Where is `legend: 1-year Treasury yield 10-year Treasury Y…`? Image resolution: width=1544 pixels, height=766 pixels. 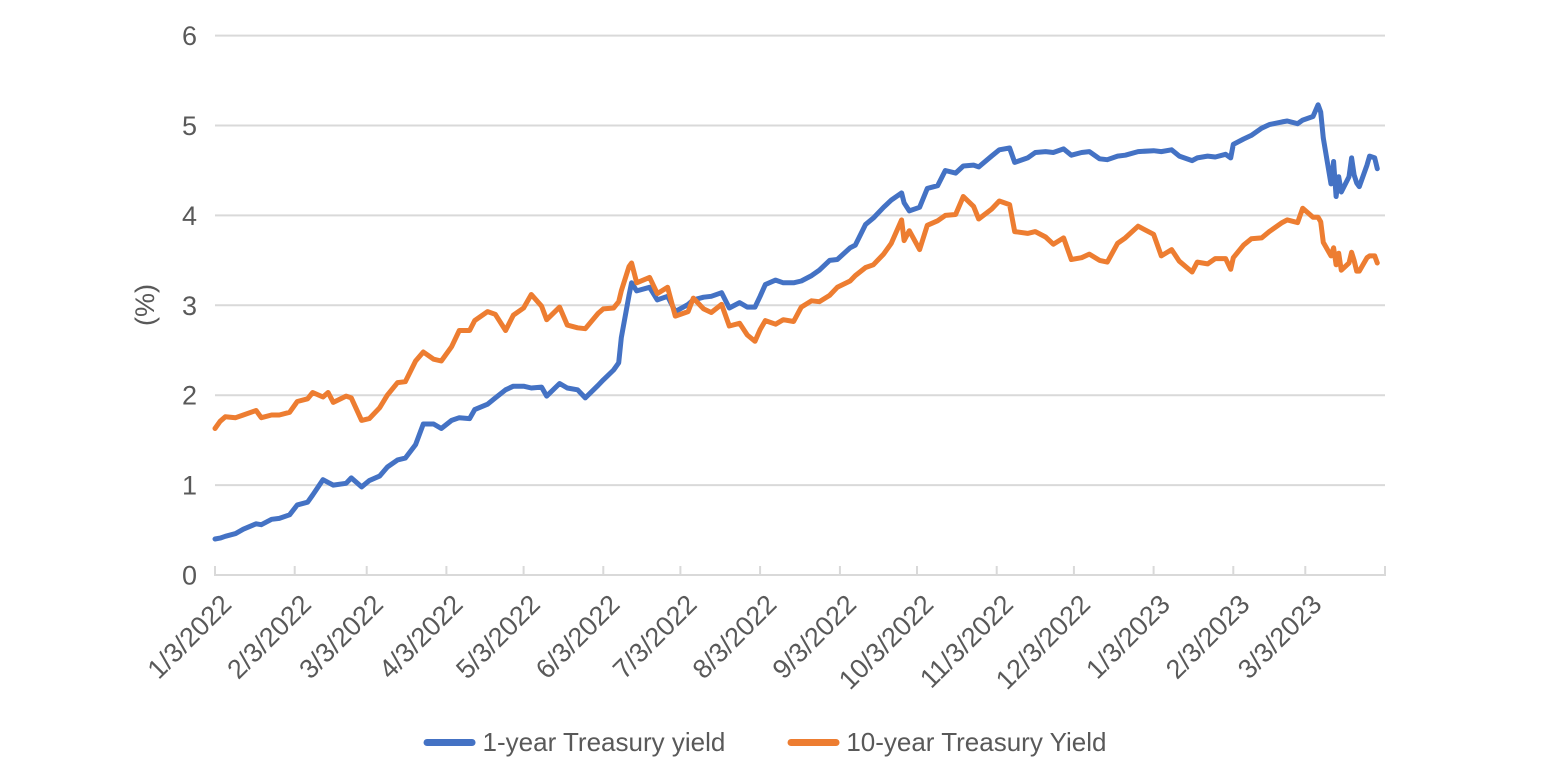 legend: 1-year Treasury yield 10-year Treasury Y… is located at coordinates (764, 742).